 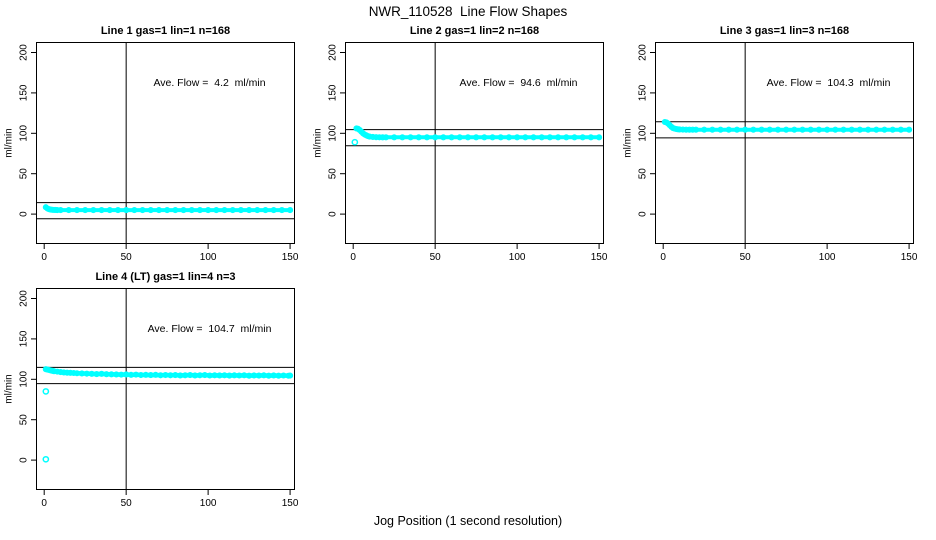 I want to click on x-axis-title: Jog Position (1 second resolution), so click(x=468, y=521).